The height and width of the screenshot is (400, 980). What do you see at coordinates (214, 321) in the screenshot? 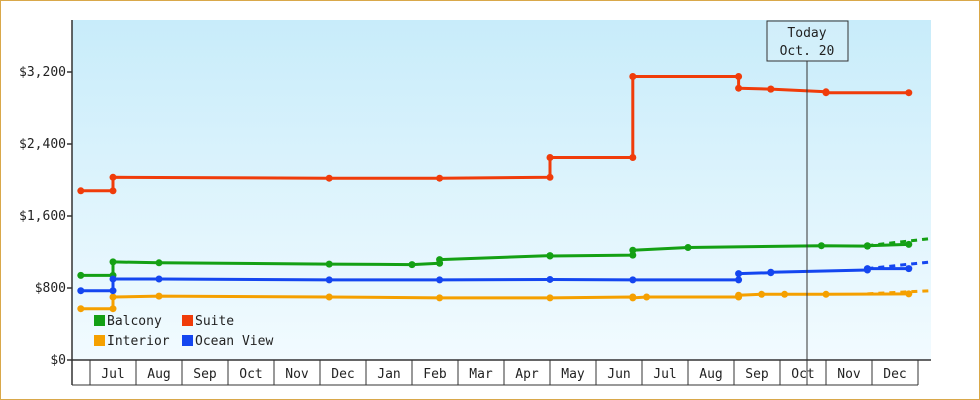
I see `legend-label: Suite` at bounding box center [214, 321].